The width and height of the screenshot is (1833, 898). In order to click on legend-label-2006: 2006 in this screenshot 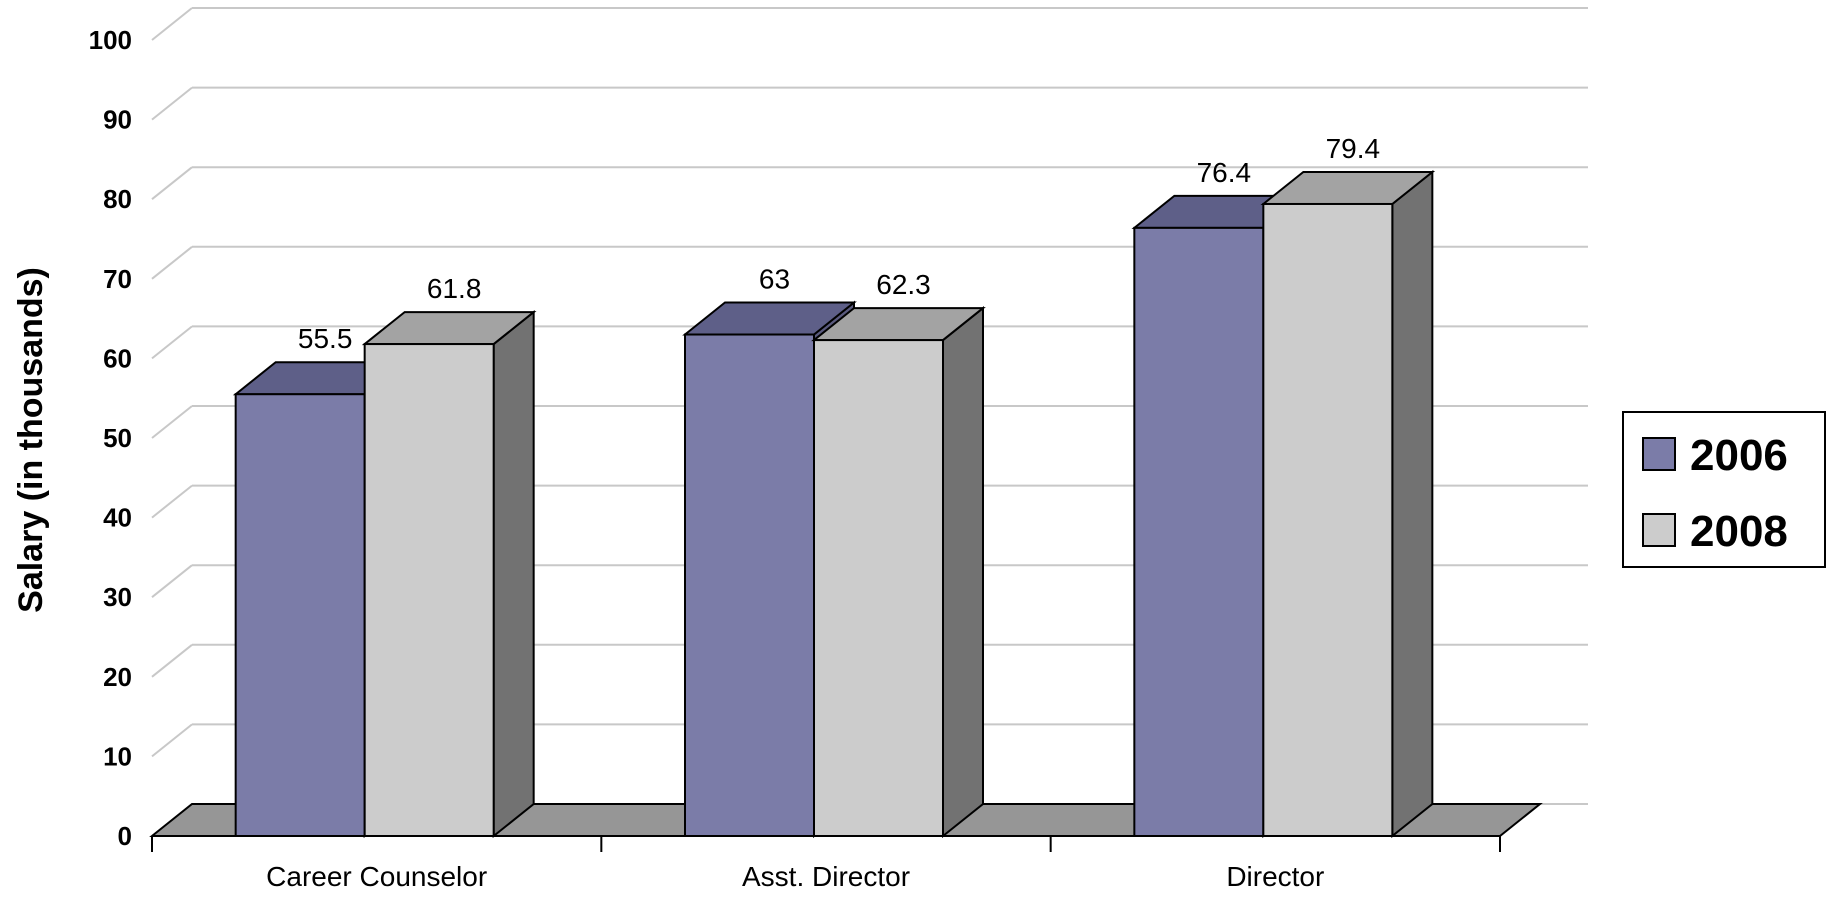, I will do `click(1739, 455)`.